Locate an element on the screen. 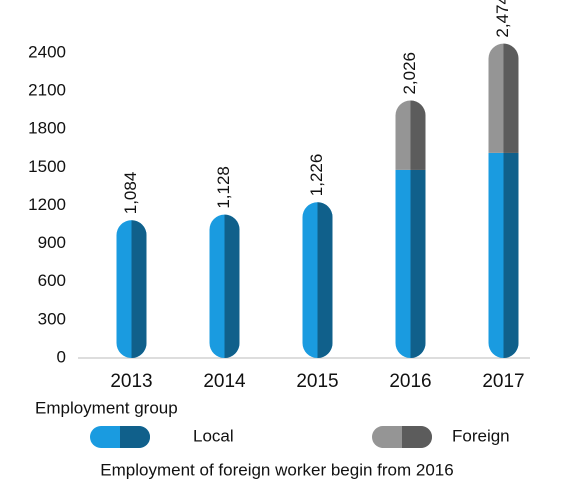 The image size is (570, 485). x-tick-label: 2016 is located at coordinates (410, 381).